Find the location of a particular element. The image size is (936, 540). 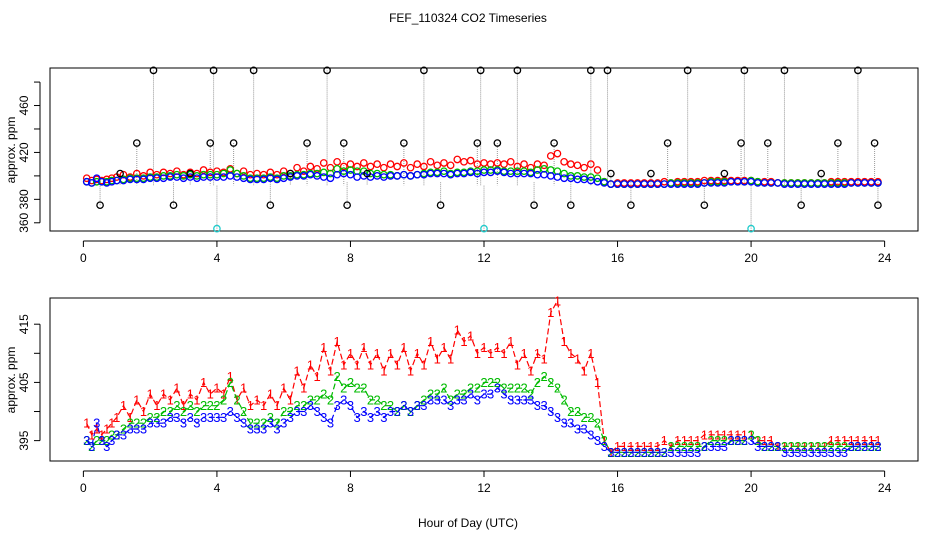

bottom-x-axis-label: Hour of Day (UTC) is located at coordinates (468, 523).